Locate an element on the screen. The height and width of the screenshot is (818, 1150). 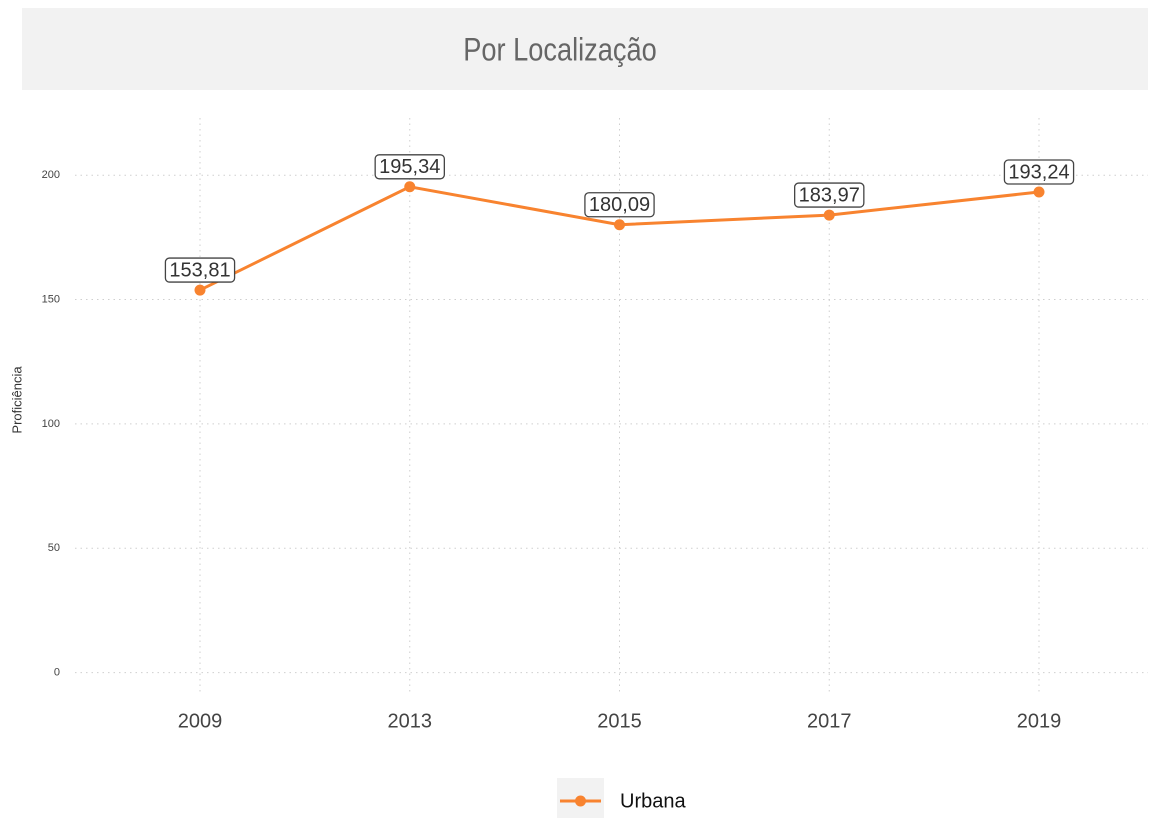
data-label-group: 193,24 is located at coordinates (1039, 172).